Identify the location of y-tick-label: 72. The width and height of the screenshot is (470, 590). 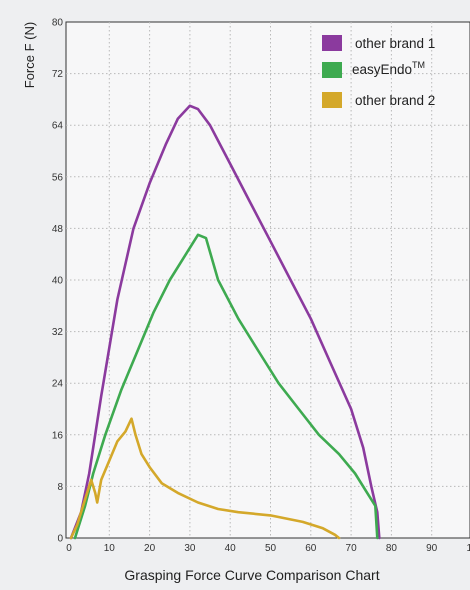
(58, 74).